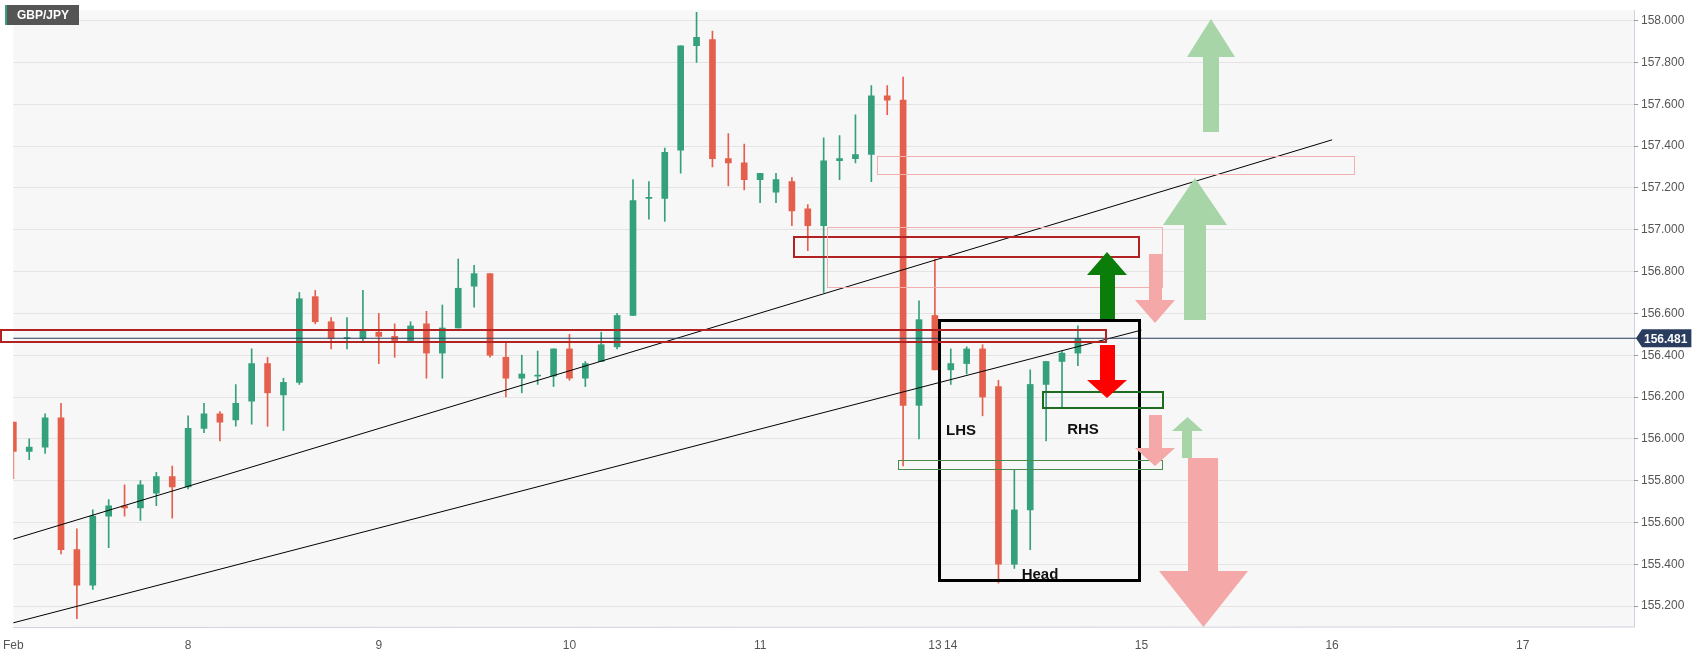 The image size is (1707, 655). What do you see at coordinates (1663, 61) in the screenshot?
I see `y-tick-label: 157.800` at bounding box center [1663, 61].